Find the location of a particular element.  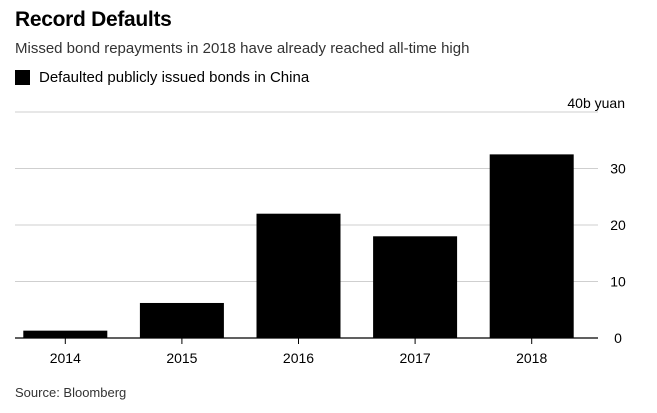

y-tick-label: 30 is located at coordinates (618, 169).